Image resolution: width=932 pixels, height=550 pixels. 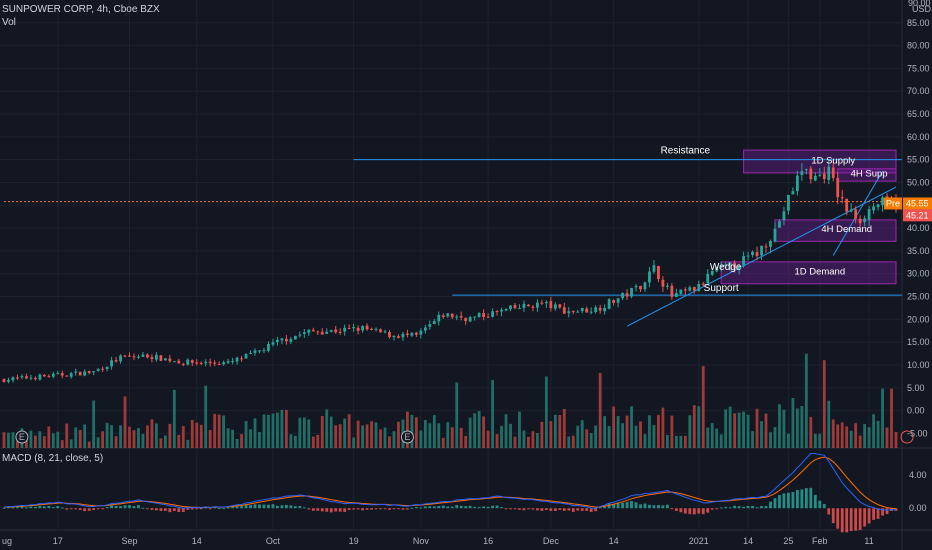 What do you see at coordinates (918, 342) in the screenshot?
I see `price-axis-tick: 15.00` at bounding box center [918, 342].